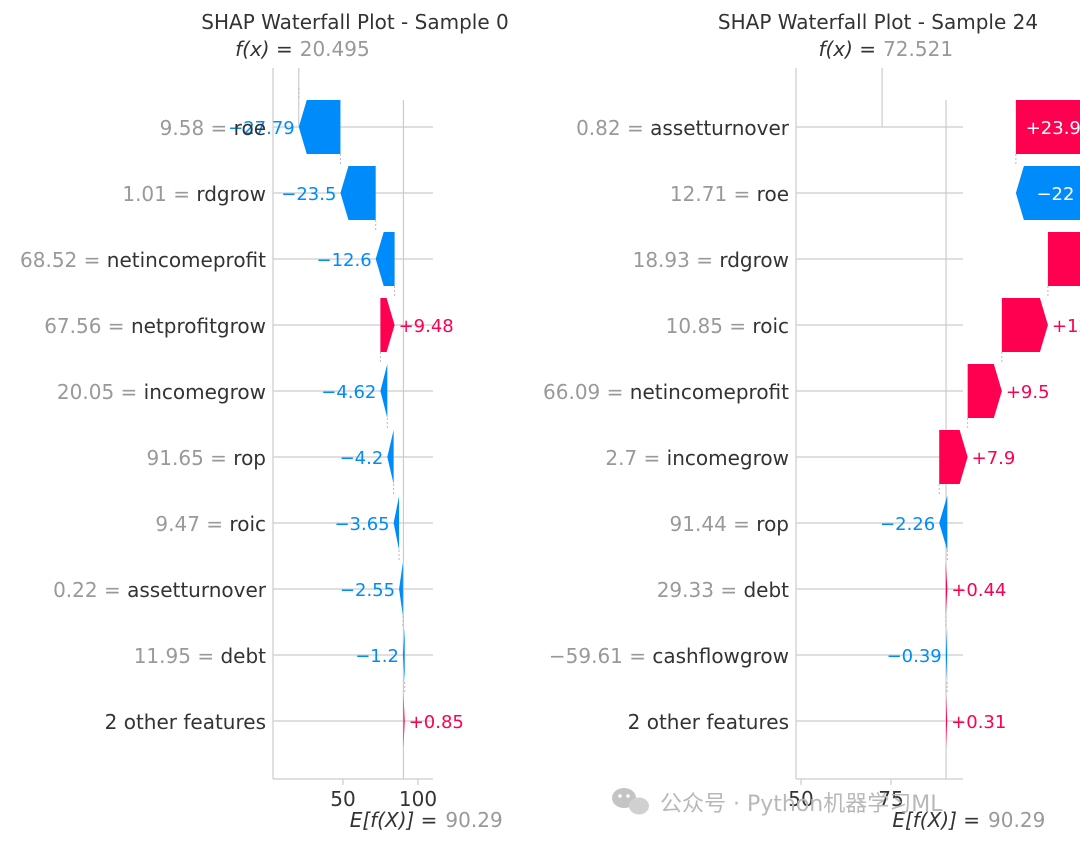 The image size is (1080, 850). What do you see at coordinates (630, 801) in the screenshot?
I see `wechat-icon` at bounding box center [630, 801].